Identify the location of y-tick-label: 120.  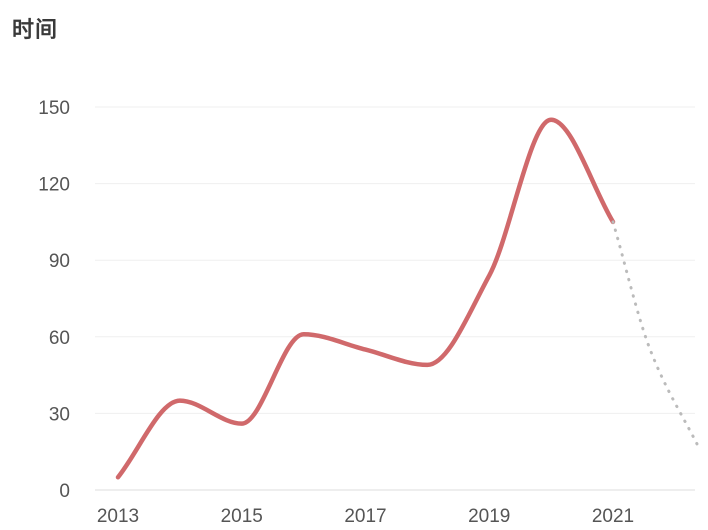
(54, 185).